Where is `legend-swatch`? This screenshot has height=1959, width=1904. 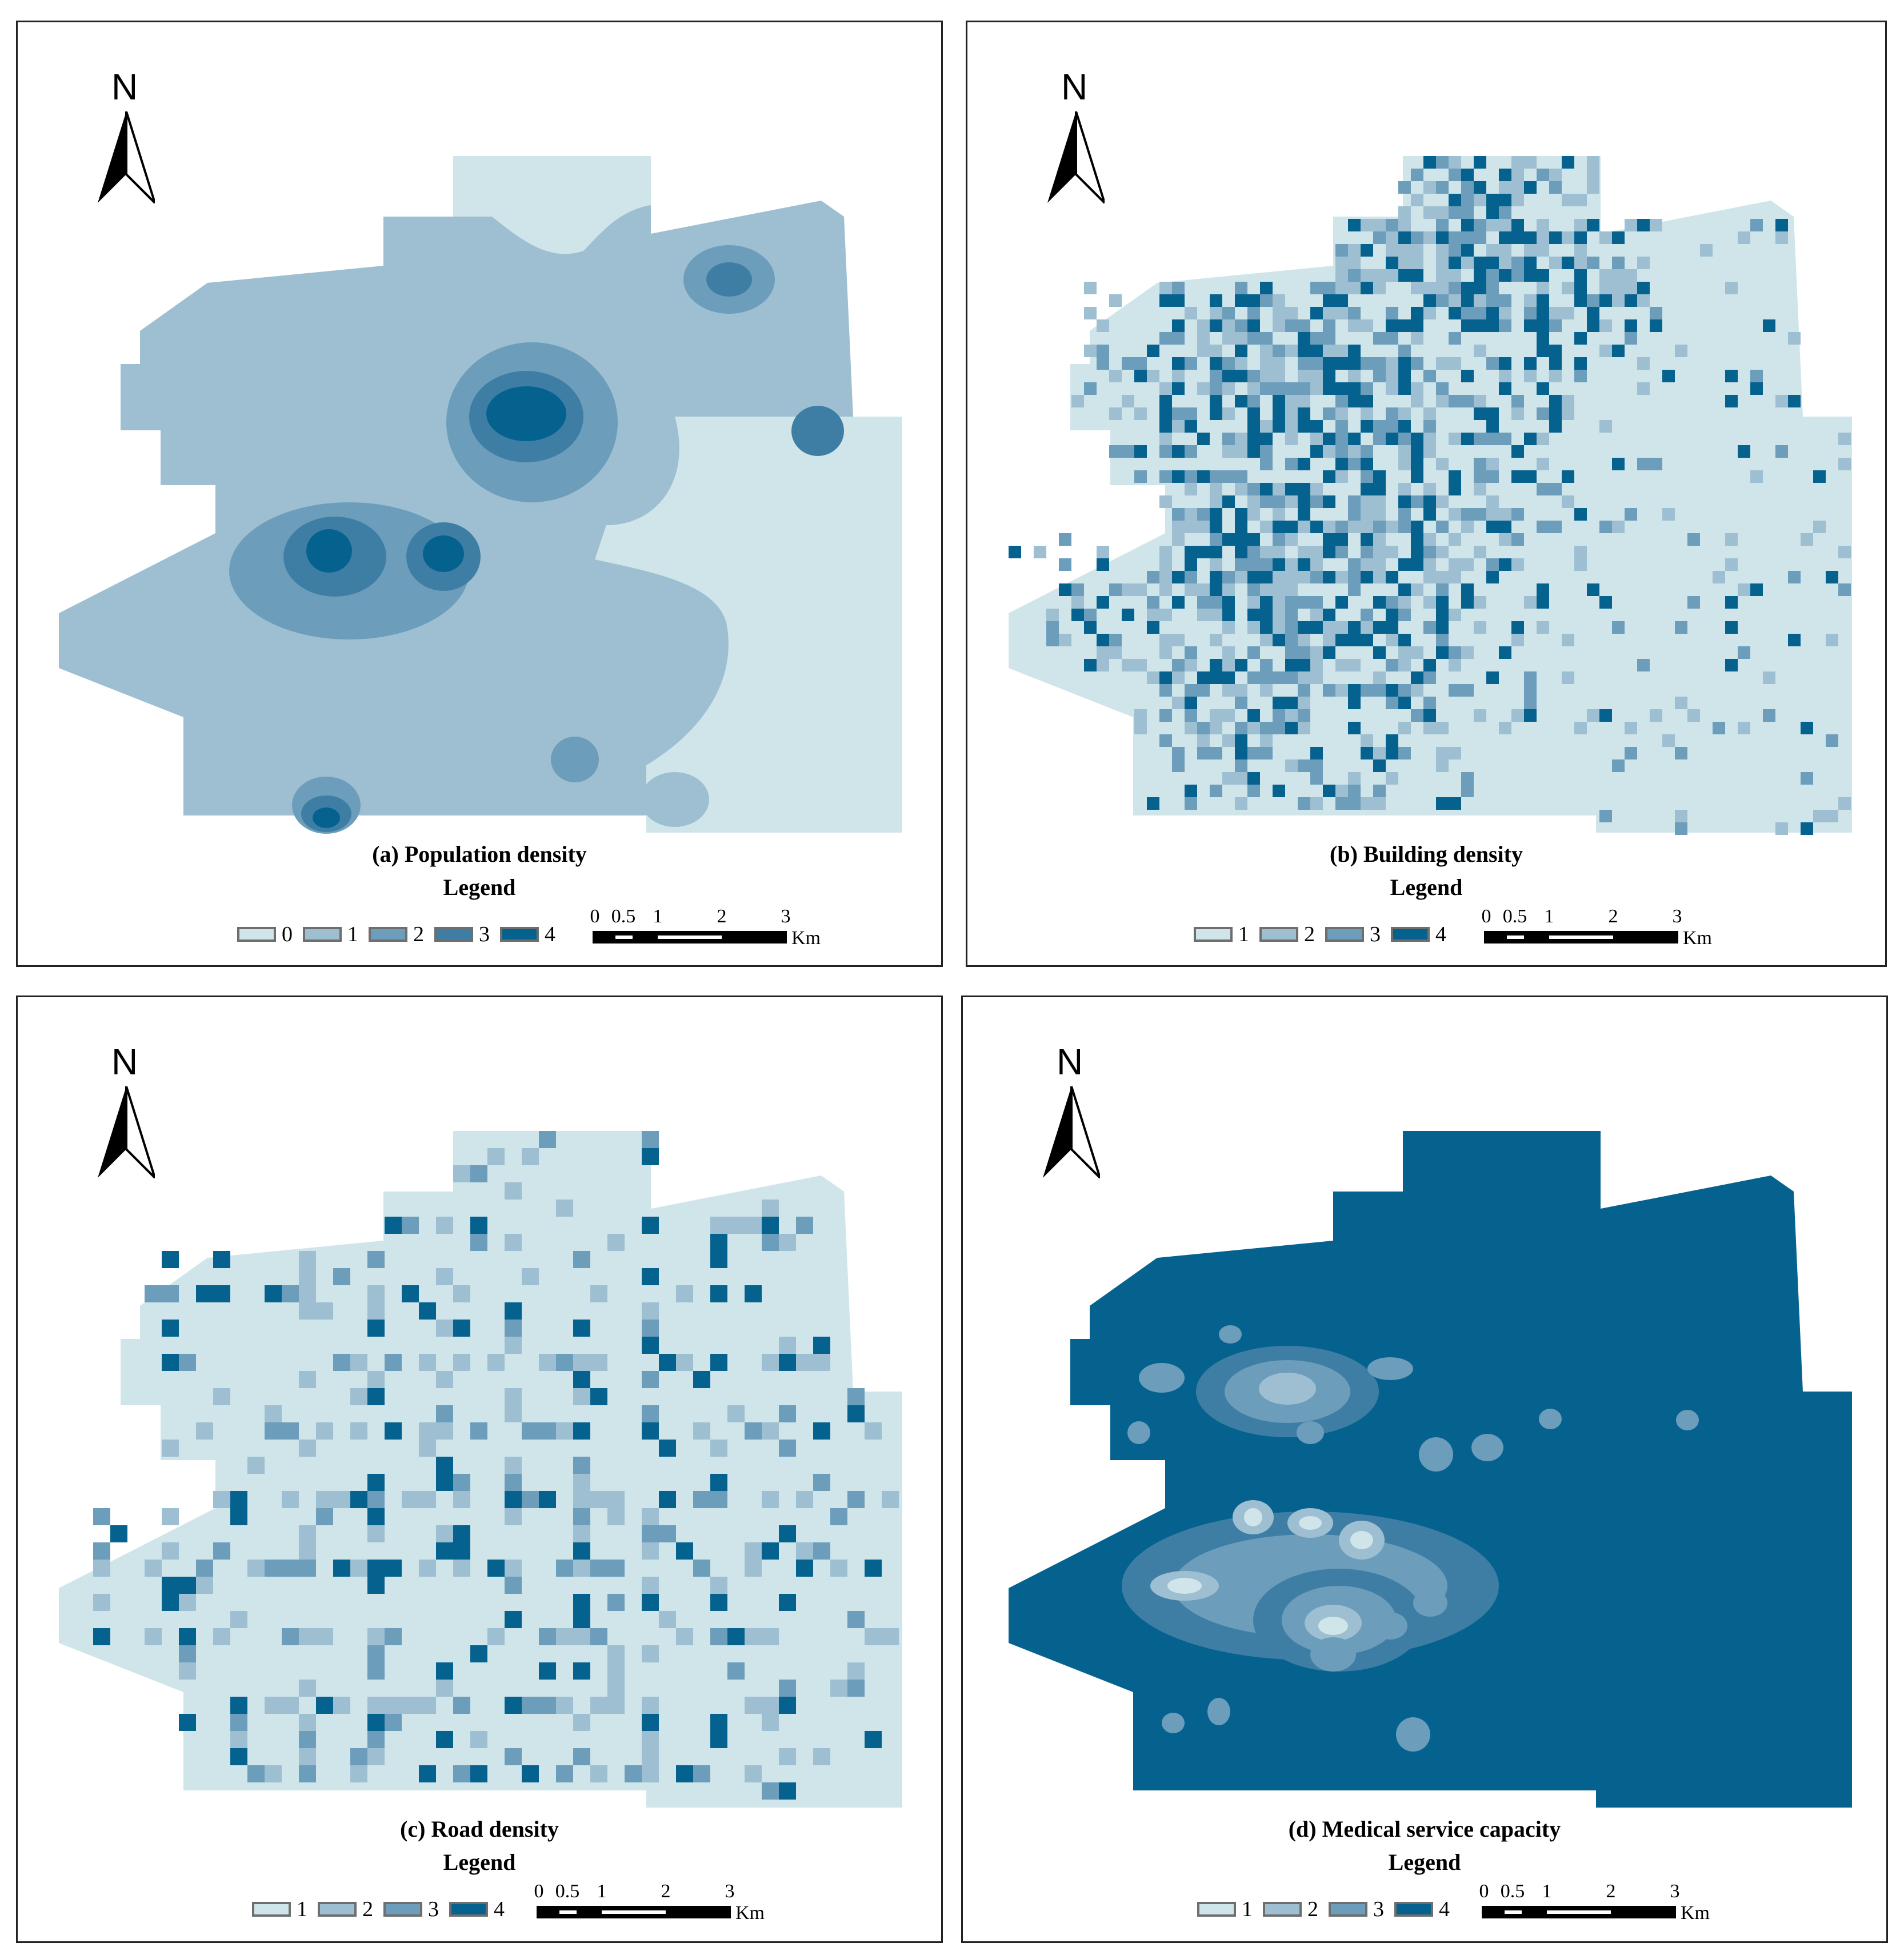
legend-swatch is located at coordinates (1410, 934).